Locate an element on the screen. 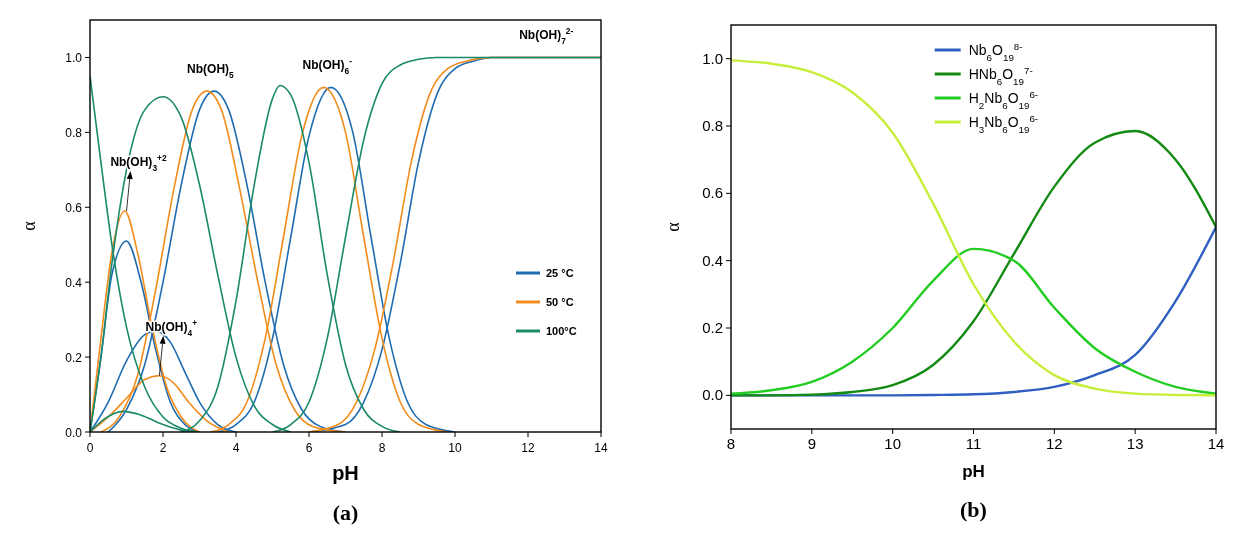  text: (a) is located at coordinates (345, 512).